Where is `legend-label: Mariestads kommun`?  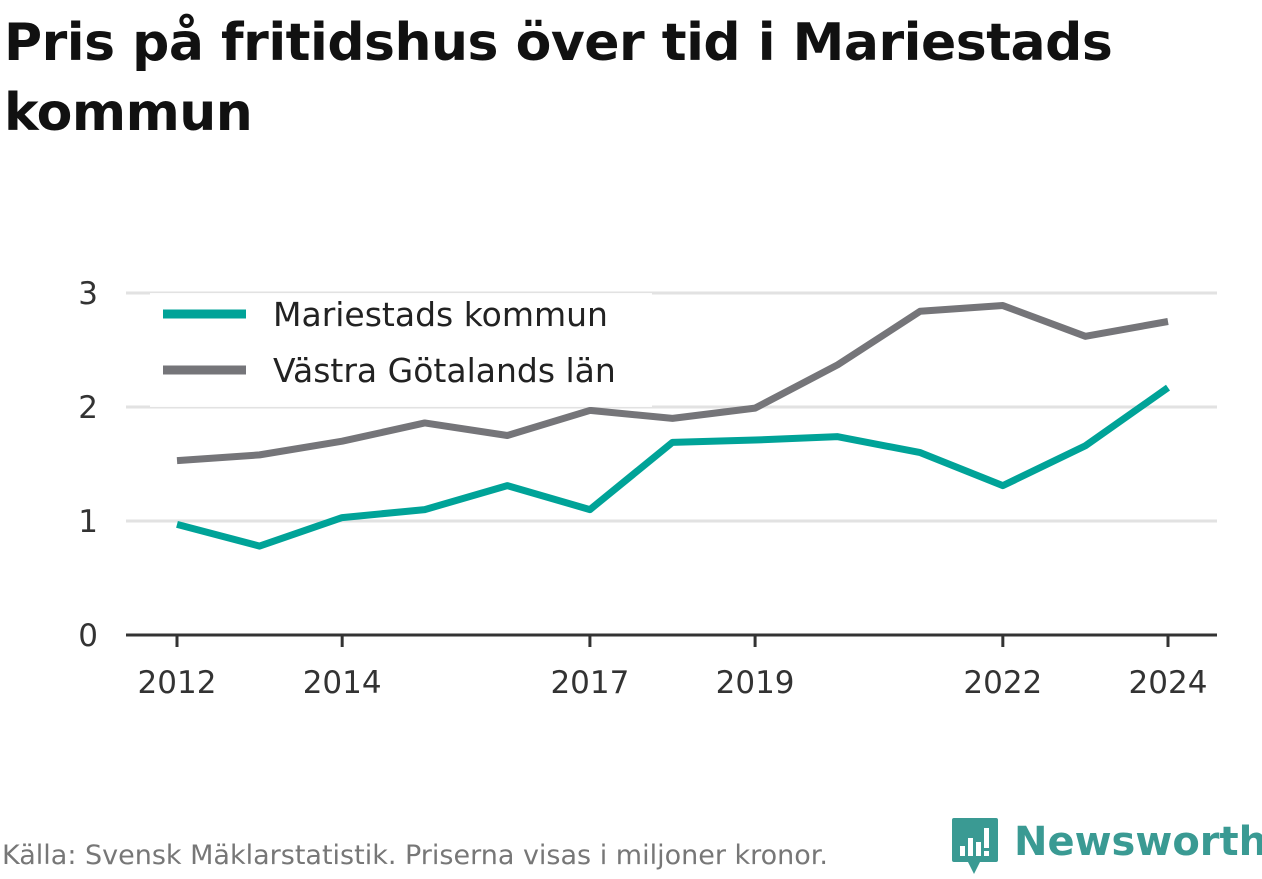
legend-label: Mariestads kommun is located at coordinates (440, 314).